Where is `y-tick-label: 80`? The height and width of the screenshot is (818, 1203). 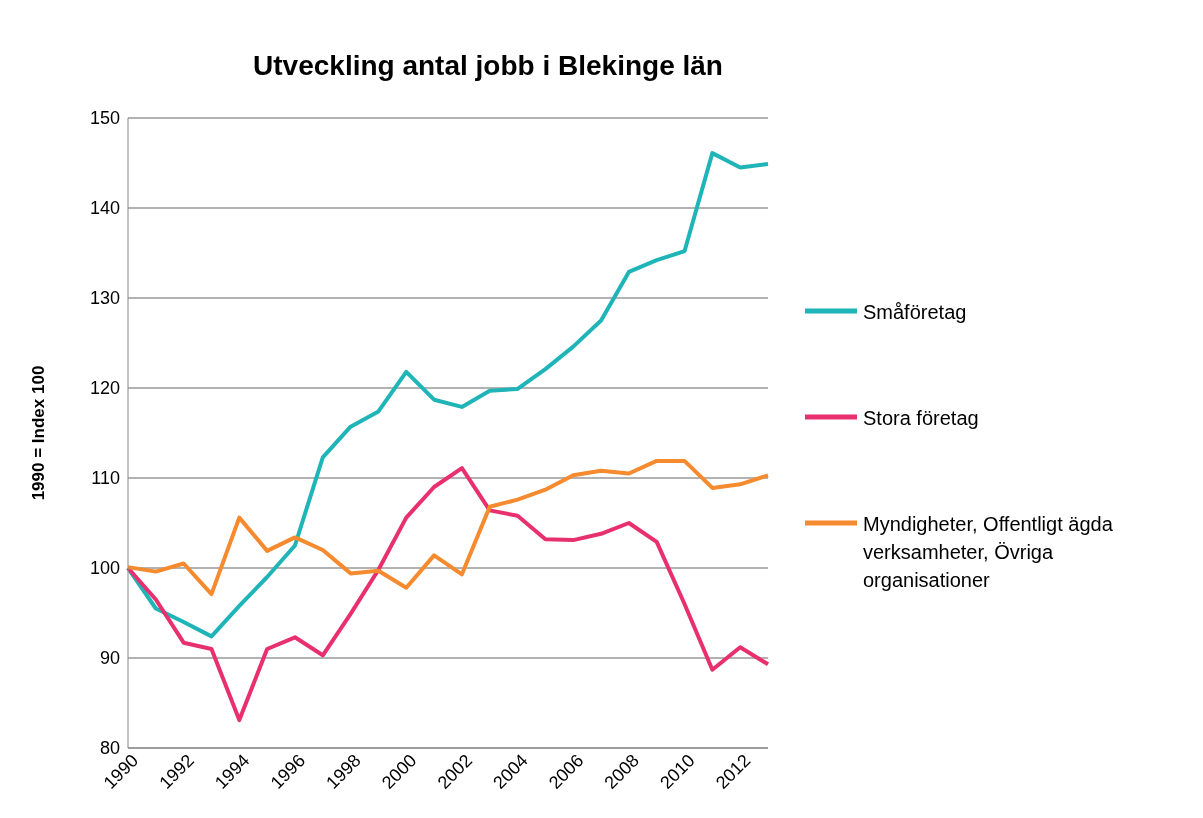
y-tick-label: 80 is located at coordinates (109, 748).